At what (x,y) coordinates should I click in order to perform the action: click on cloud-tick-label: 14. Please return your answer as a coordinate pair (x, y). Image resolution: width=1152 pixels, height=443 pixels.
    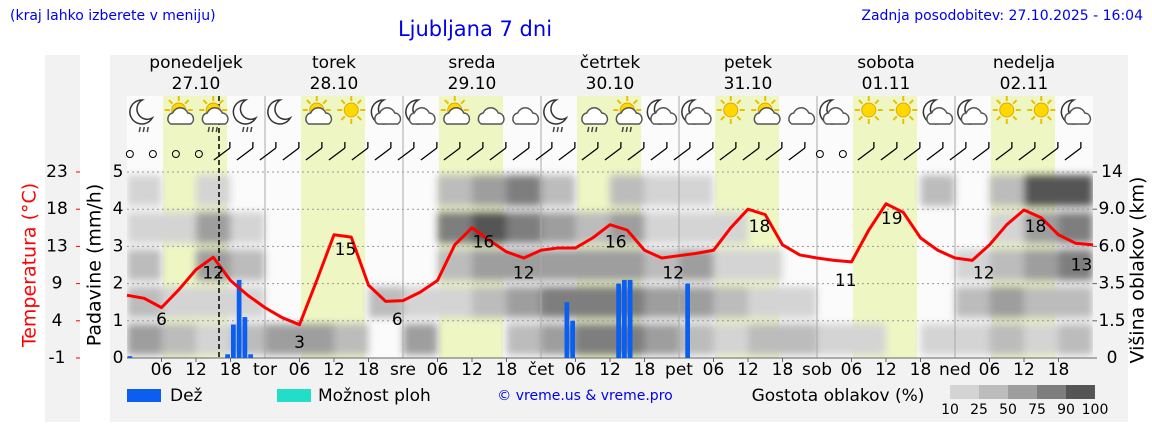
    Looking at the image, I should click on (1112, 172).